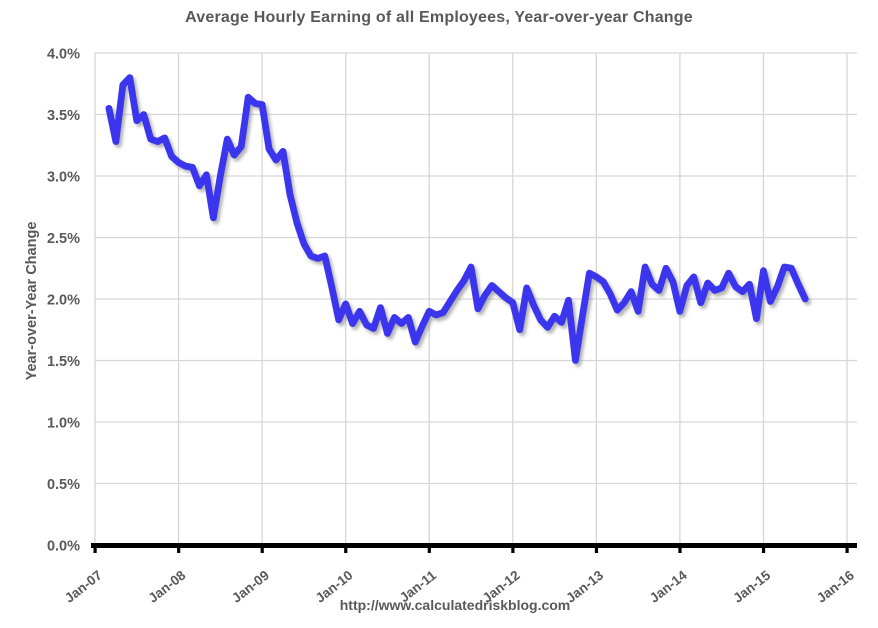 This screenshot has width=878, height=628. What do you see at coordinates (63, 116) in the screenshot?
I see `y-tick-label: 3.5%` at bounding box center [63, 116].